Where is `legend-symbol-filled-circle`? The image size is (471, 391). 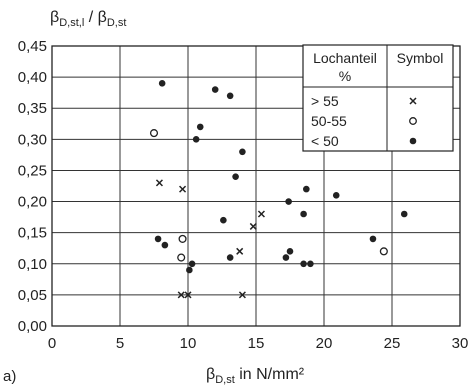
legend-symbol-filled-circle is located at coordinates (413, 141).